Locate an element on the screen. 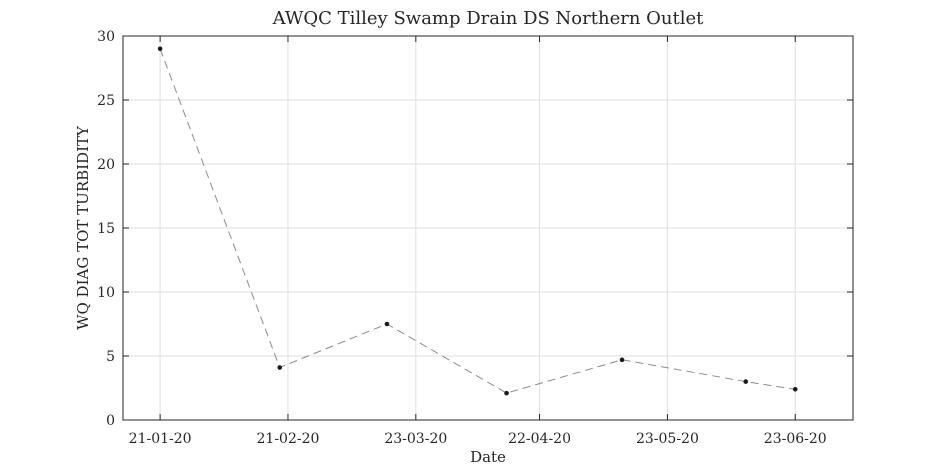  y-tick-label: 15 is located at coordinates (106, 229).